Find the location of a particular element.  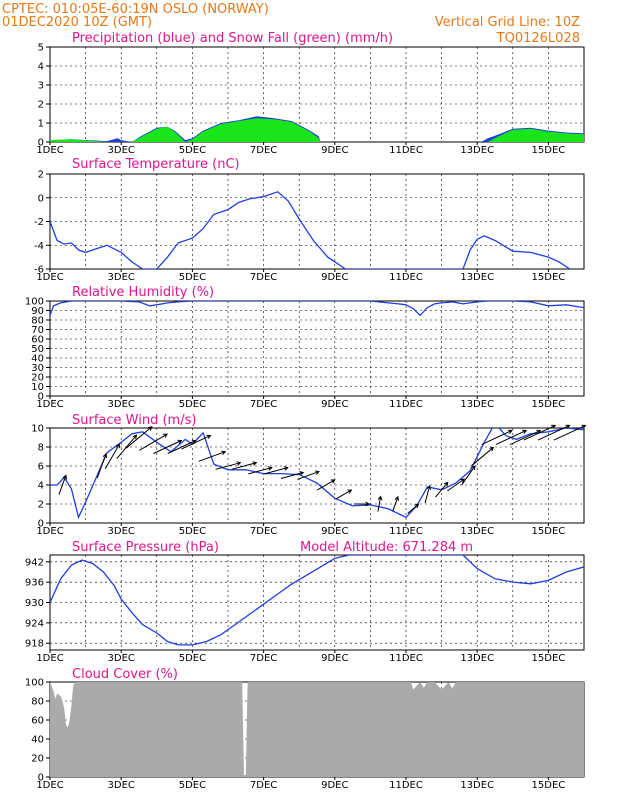

humidity-ytick-label: 0 is located at coordinates (41, 397).